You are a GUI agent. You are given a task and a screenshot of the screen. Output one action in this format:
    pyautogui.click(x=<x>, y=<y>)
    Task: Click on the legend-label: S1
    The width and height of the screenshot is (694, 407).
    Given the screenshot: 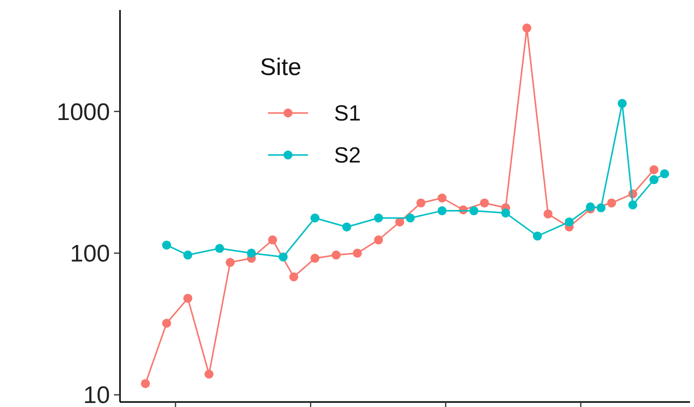 What is the action you would take?
    pyautogui.click(x=347, y=113)
    